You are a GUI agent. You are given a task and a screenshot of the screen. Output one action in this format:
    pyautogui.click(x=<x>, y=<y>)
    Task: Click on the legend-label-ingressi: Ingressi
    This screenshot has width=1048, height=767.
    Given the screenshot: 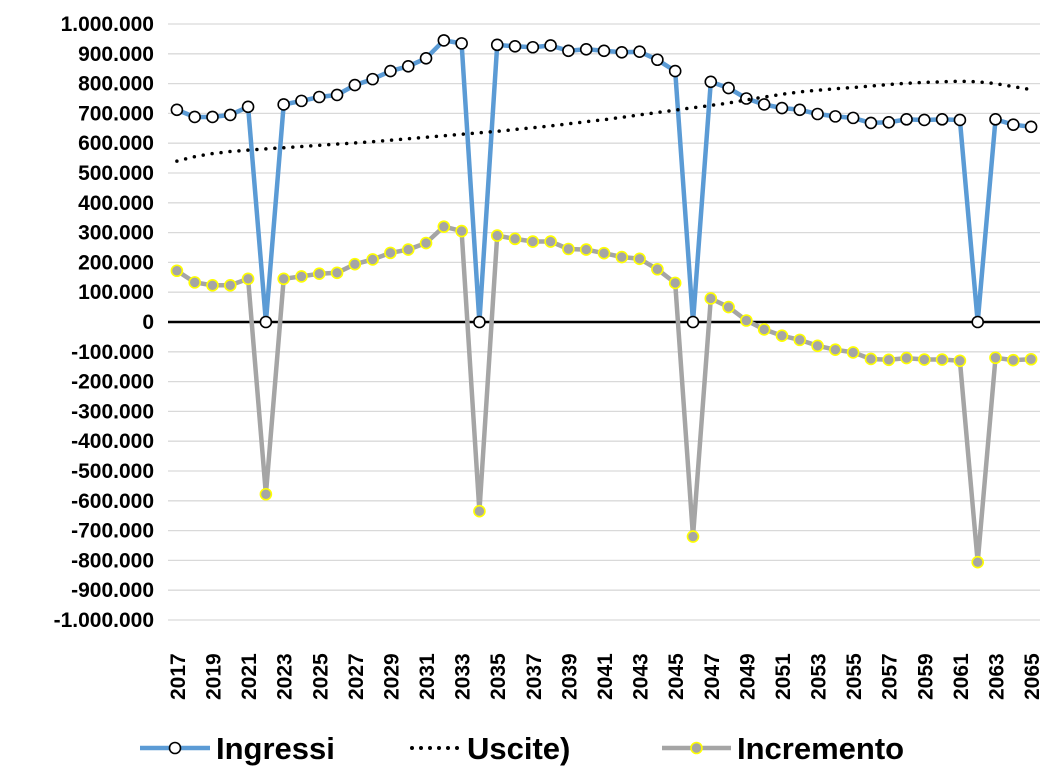 What is the action you would take?
    pyautogui.click(x=275, y=748)
    